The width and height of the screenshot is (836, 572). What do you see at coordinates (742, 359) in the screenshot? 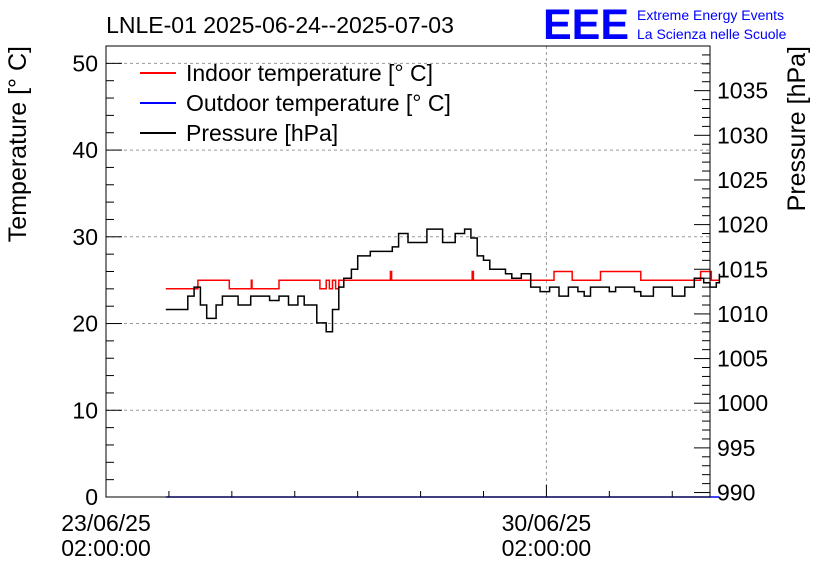
I see `right-tick-label: 1005` at bounding box center [742, 359].